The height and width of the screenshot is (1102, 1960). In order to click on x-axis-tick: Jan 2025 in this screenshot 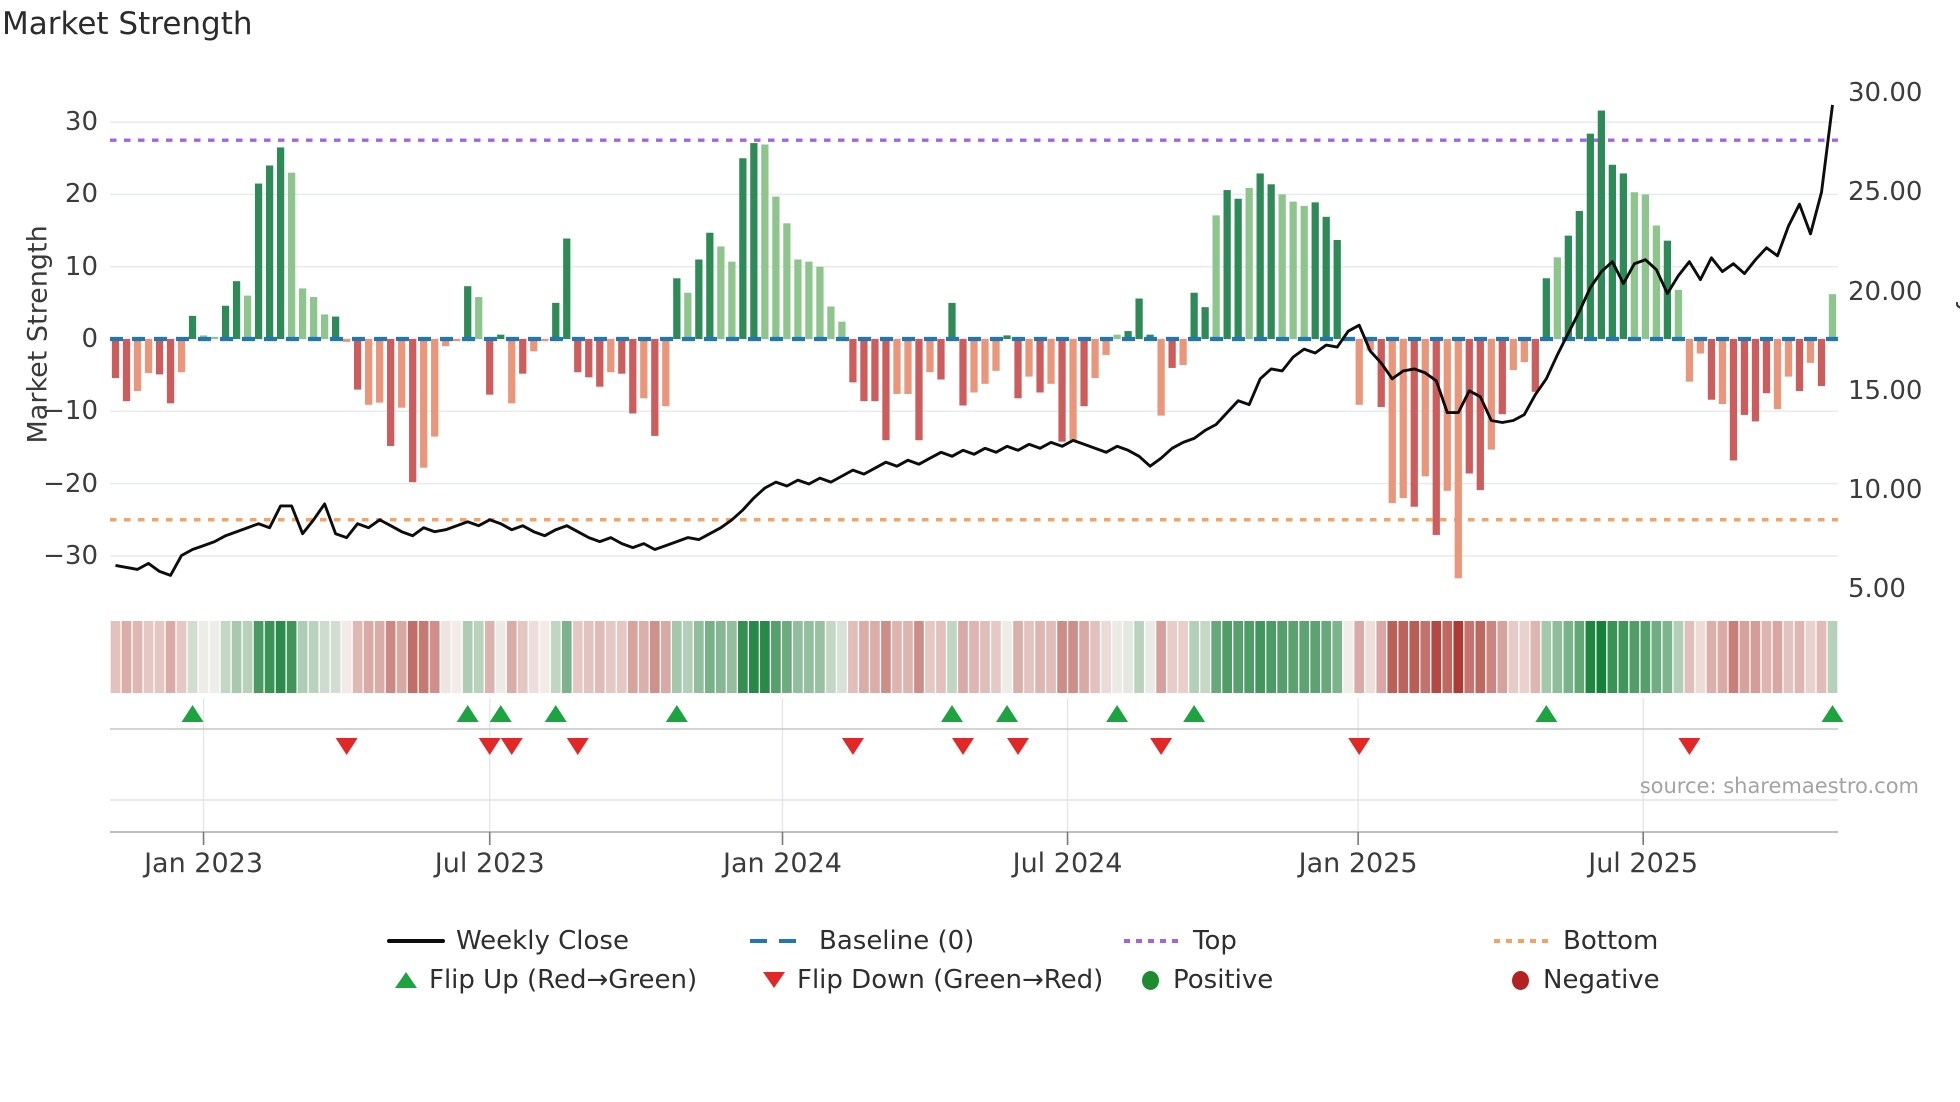, I will do `click(1358, 863)`.